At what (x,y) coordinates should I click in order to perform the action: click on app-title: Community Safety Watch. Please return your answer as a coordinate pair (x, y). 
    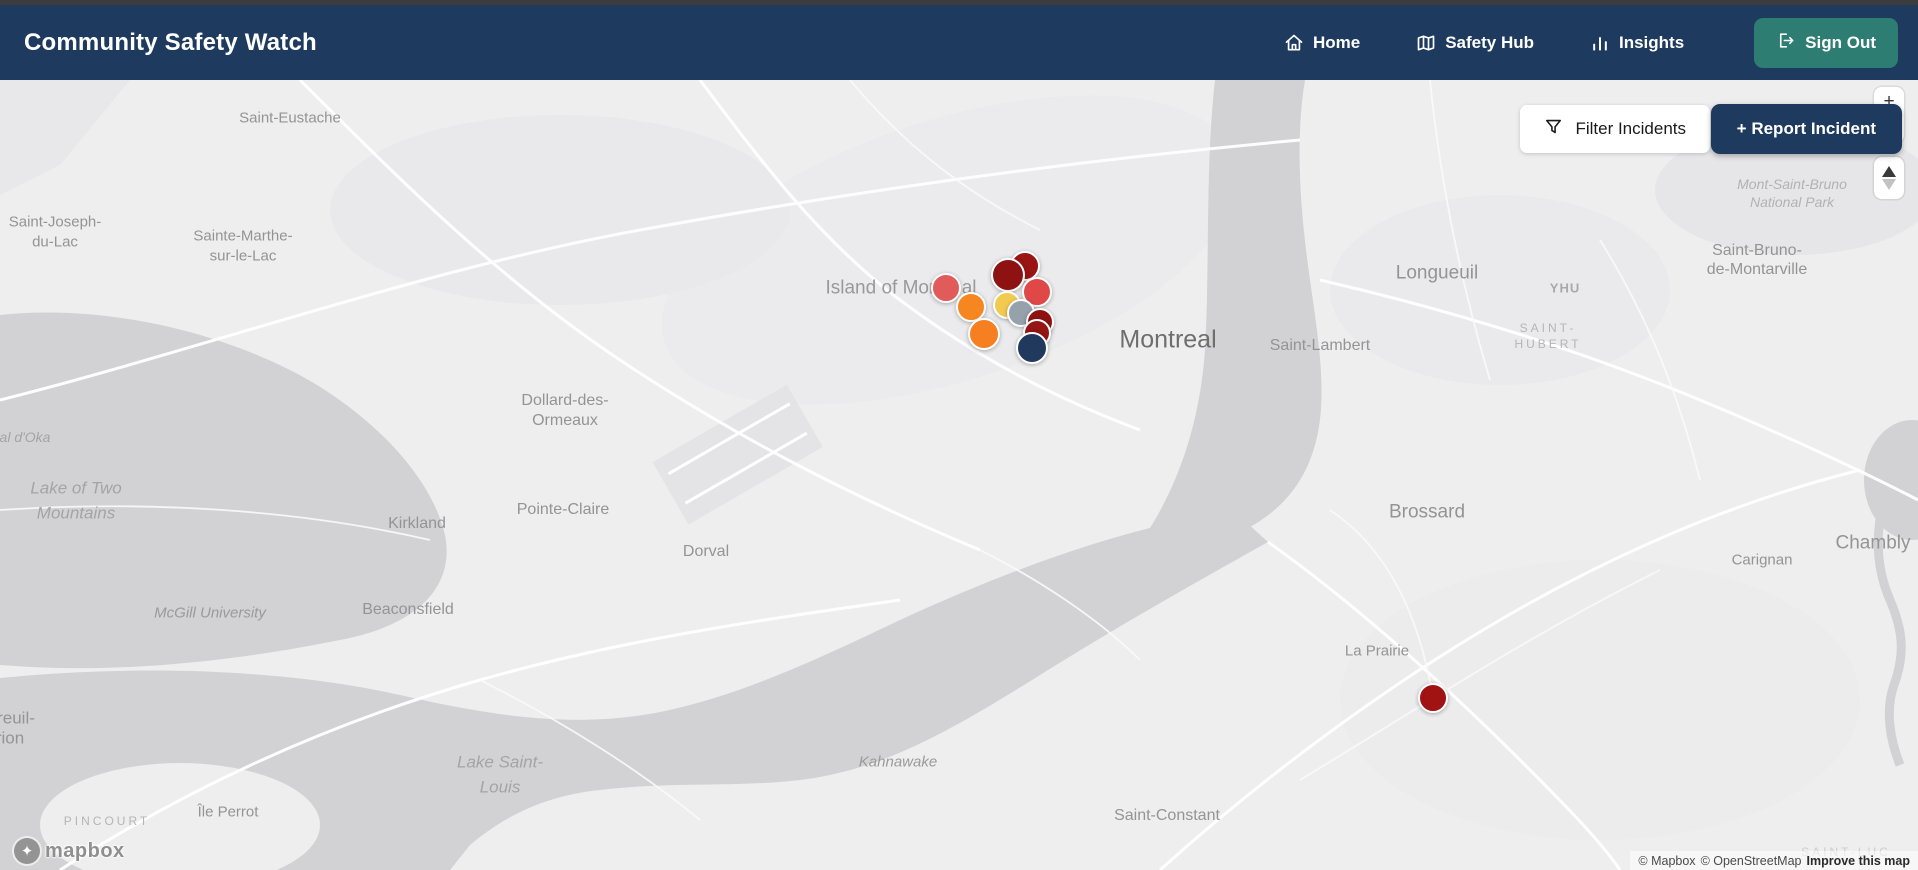
    Looking at the image, I should click on (170, 42).